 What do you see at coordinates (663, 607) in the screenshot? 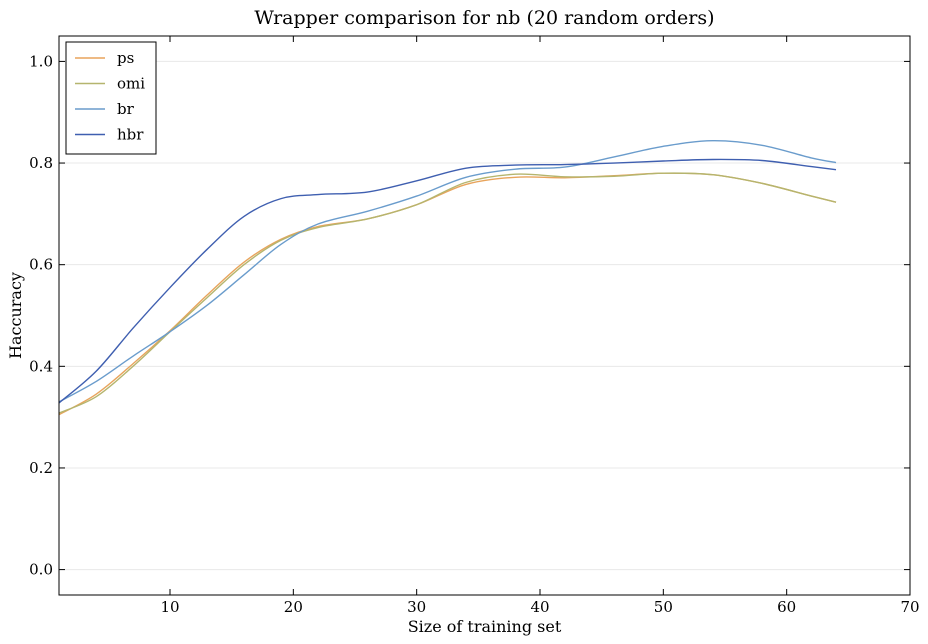
I see `x-tick-label: 50` at bounding box center [663, 607].